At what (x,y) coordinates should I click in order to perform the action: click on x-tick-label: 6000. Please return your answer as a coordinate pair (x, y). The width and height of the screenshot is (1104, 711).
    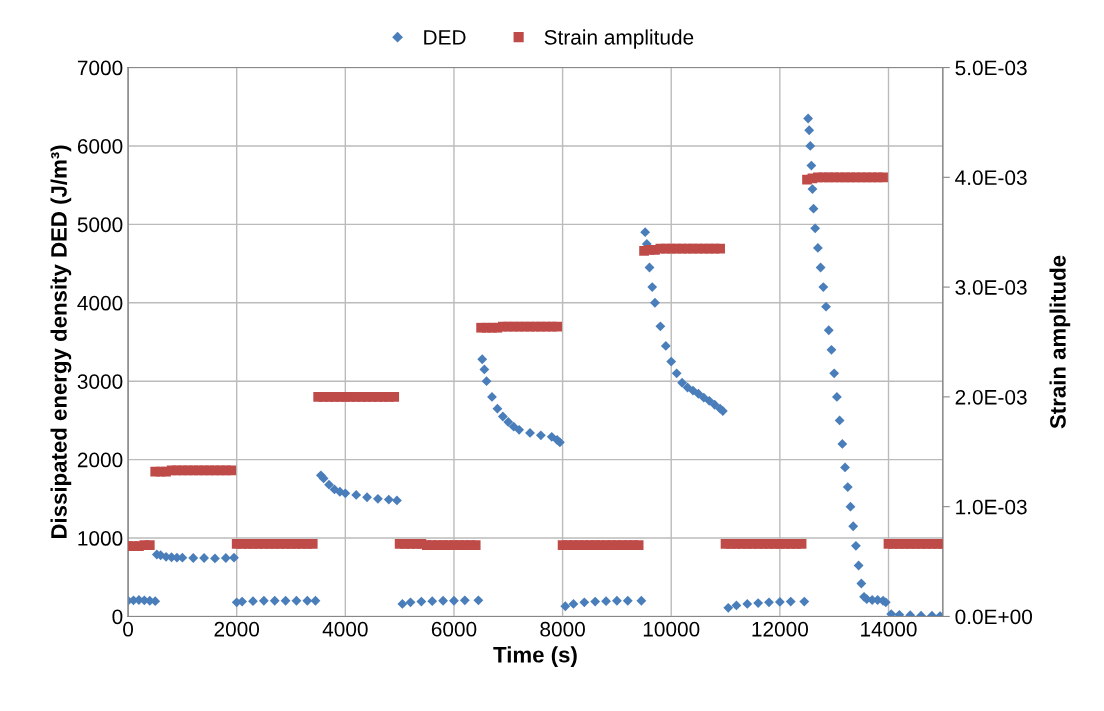
    Looking at the image, I should click on (454, 629).